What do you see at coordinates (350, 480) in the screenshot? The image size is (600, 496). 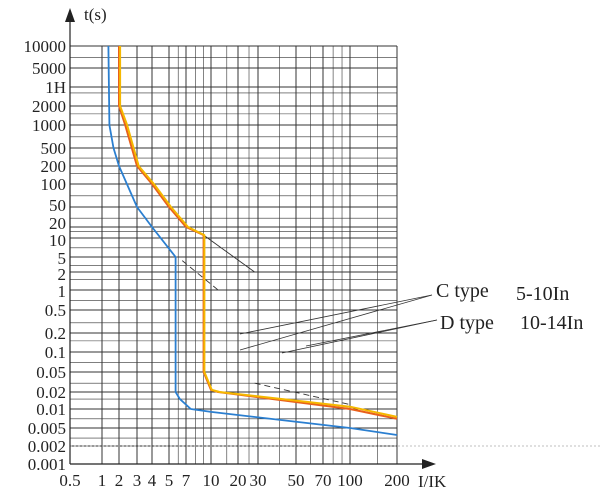 I see `x-tick-label: 100` at bounding box center [350, 480].